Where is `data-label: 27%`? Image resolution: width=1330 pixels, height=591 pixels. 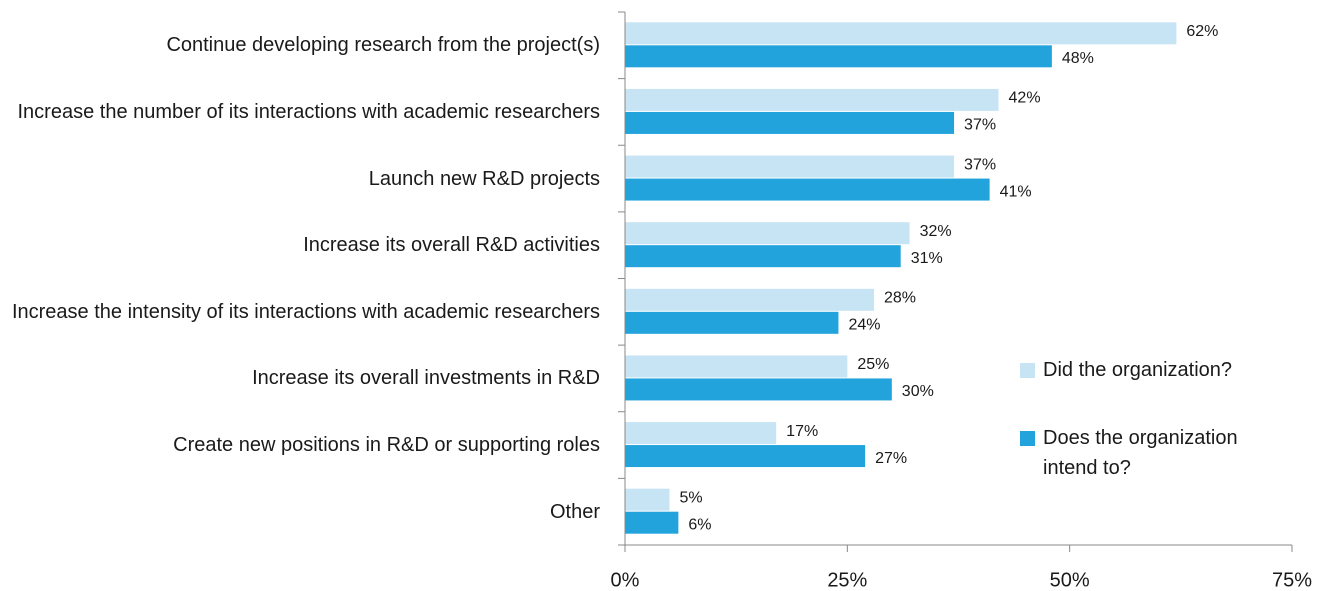 data-label: 27% is located at coordinates (891, 458).